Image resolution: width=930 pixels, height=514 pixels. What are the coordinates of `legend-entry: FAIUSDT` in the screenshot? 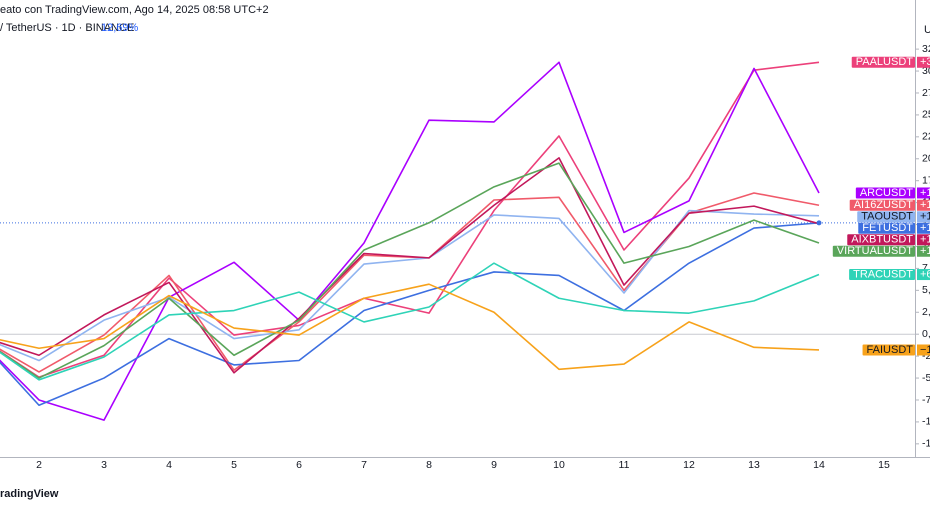 It's located at (890, 350).